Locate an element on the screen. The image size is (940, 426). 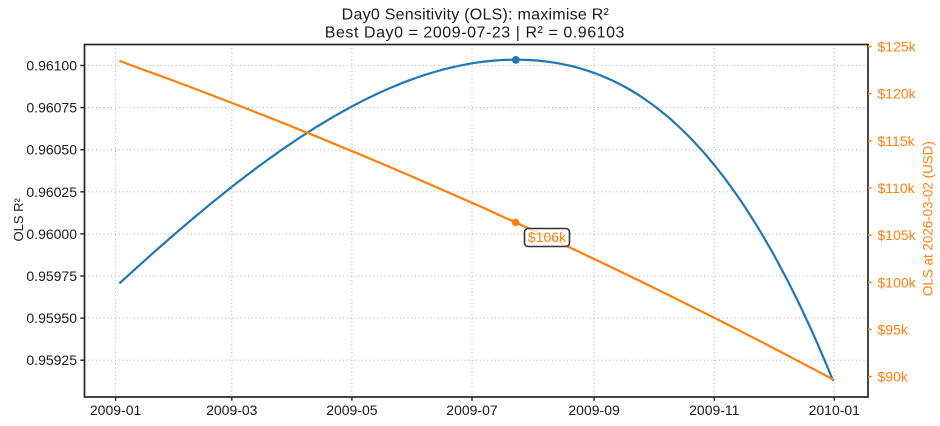
svg-text: 0.96050 is located at coordinates (51, 150).